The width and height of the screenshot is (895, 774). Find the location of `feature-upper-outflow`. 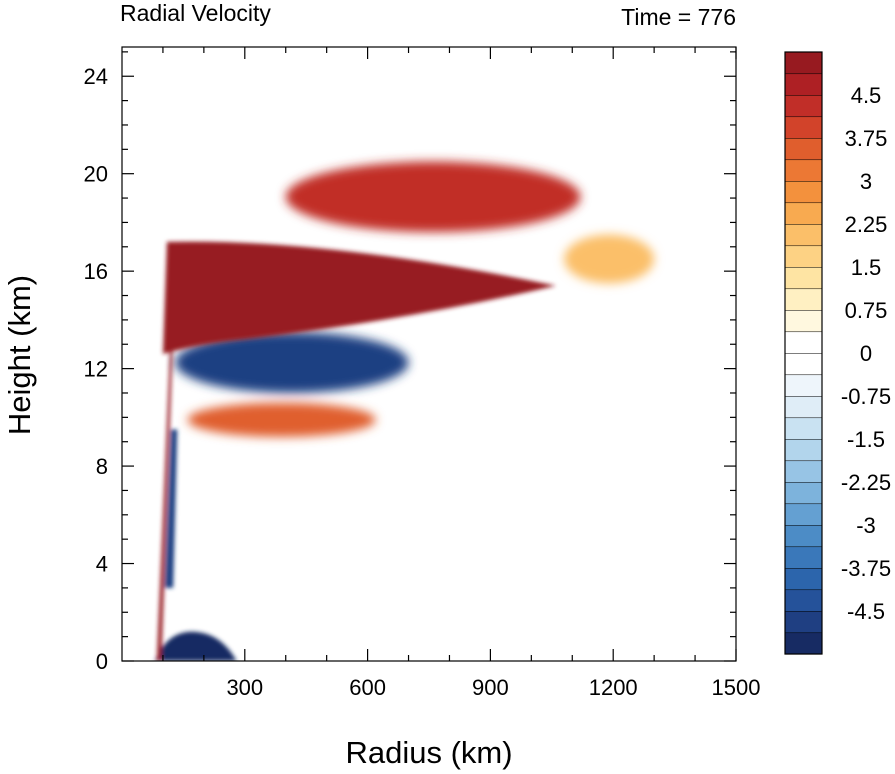

feature-upper-outflow is located at coordinates (433, 197).